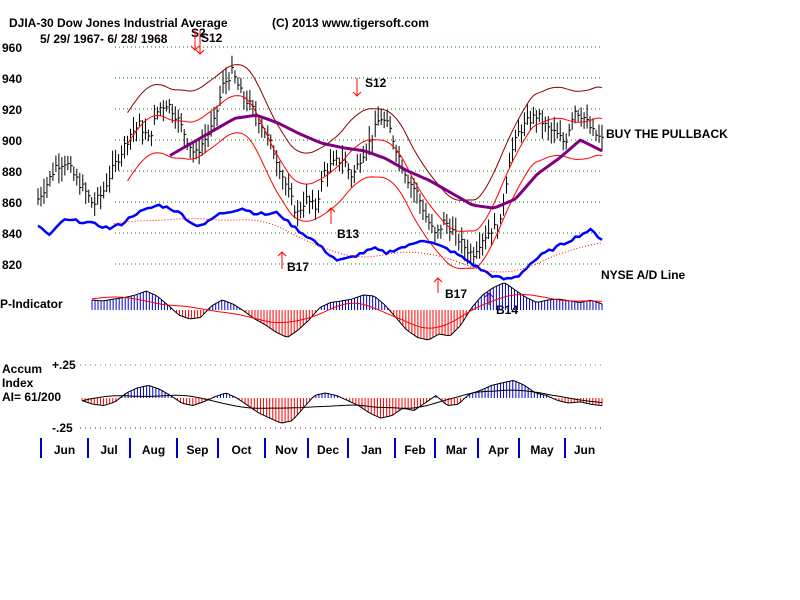 Image resolution: width=800 pixels, height=600 pixels. What do you see at coordinates (457, 450) in the screenshot?
I see `month-label: Mar` at bounding box center [457, 450].